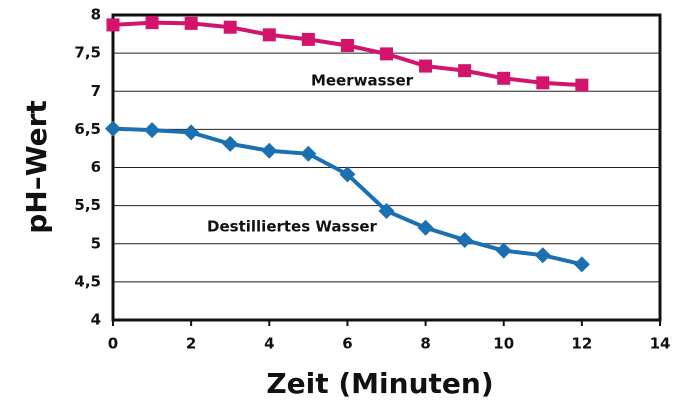 This screenshot has height=414, width=678. Describe the element at coordinates (191, 344) in the screenshot. I see `x-tick-label: 2` at that location.